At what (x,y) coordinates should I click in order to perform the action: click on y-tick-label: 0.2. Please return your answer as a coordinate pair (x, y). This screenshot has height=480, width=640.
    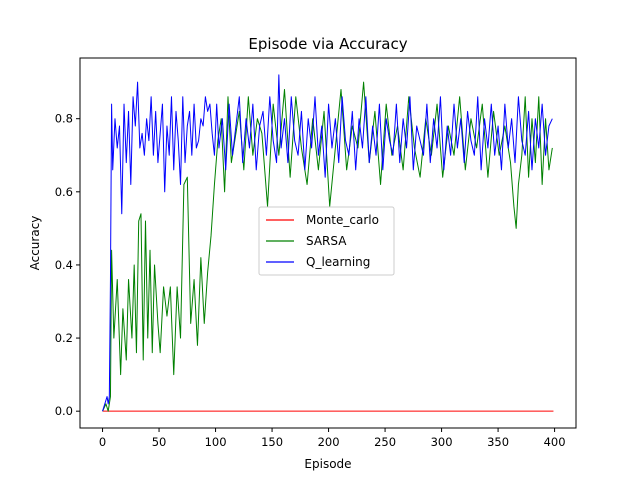
    Looking at the image, I should click on (64, 338).